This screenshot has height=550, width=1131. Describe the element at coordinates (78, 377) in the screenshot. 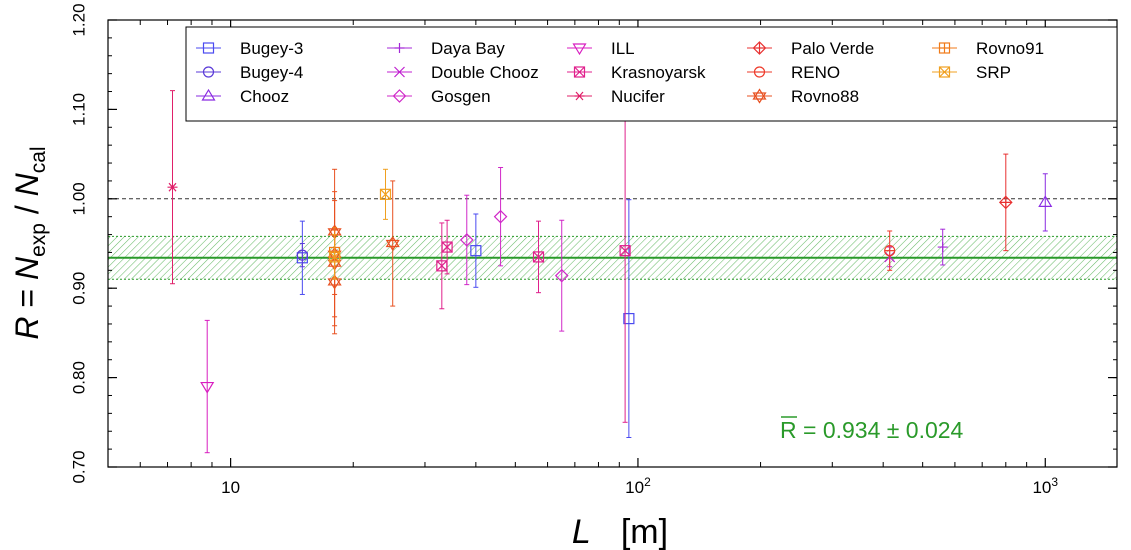

I see `y-tick-label: 0.80` at that location.